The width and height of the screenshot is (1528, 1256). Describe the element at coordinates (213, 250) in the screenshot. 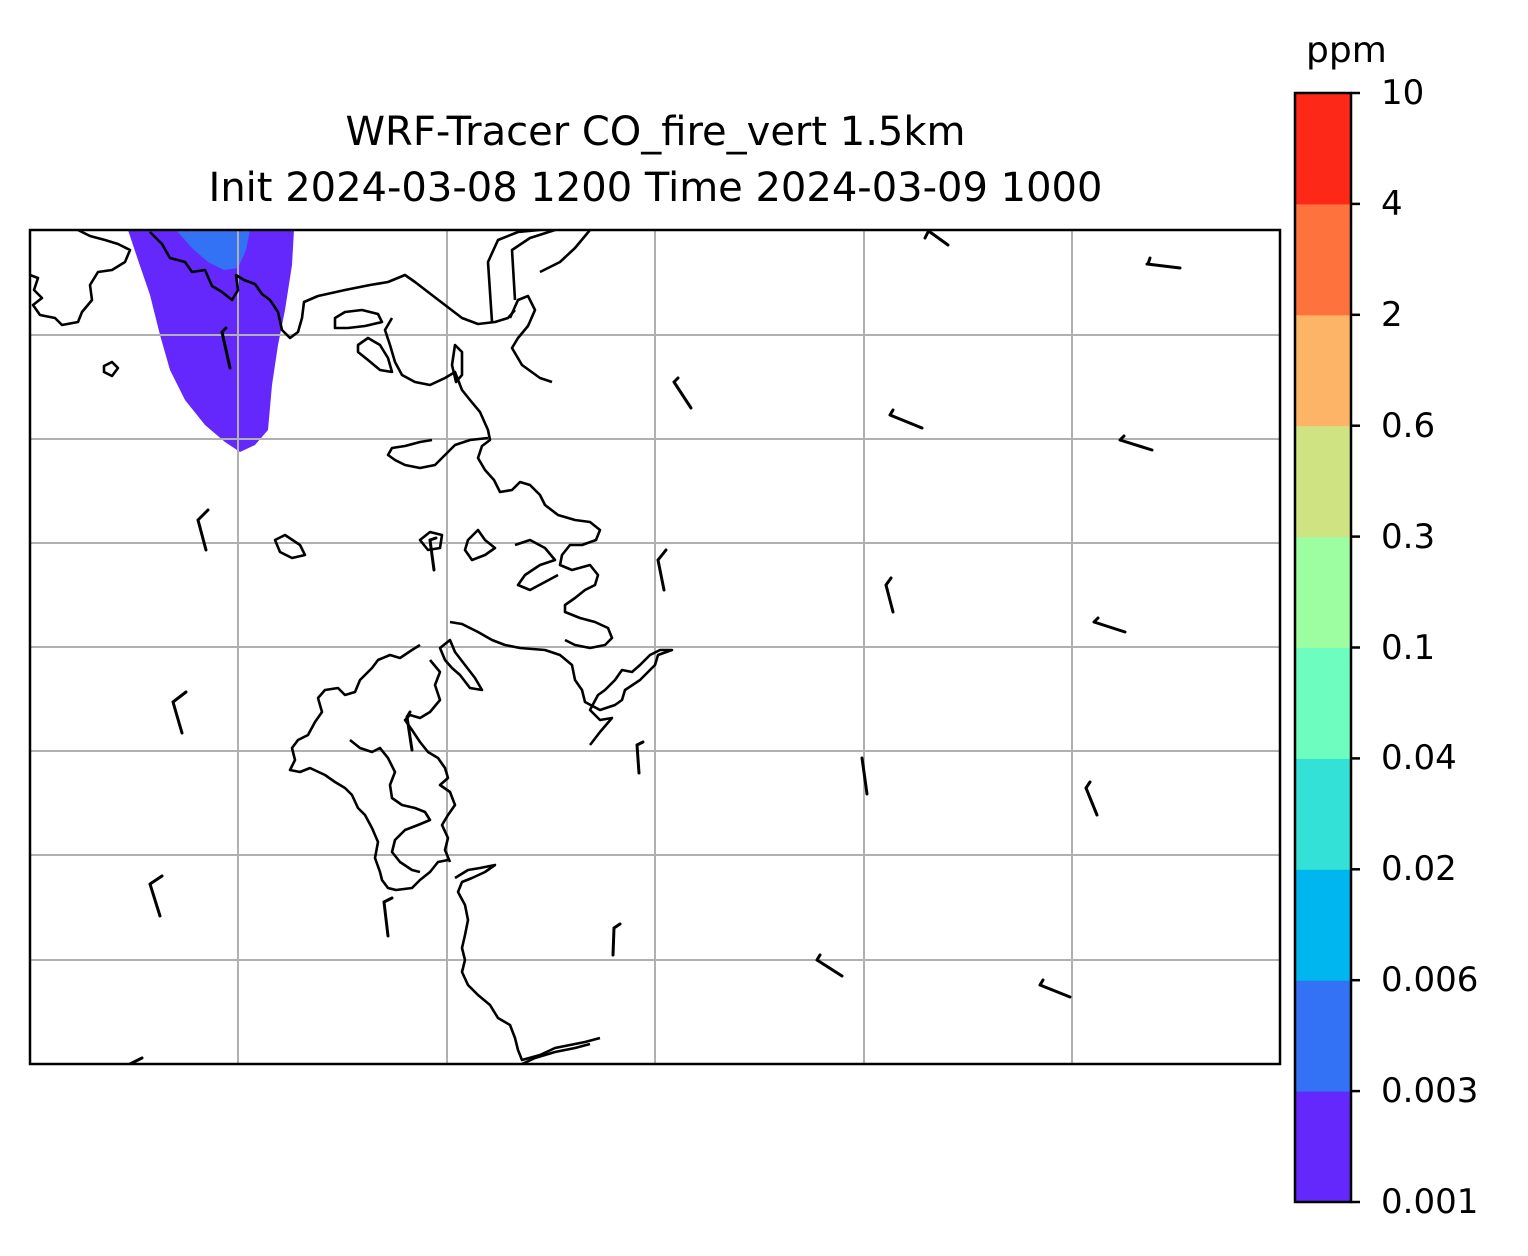

I see `tracer-plume-inner` at that location.